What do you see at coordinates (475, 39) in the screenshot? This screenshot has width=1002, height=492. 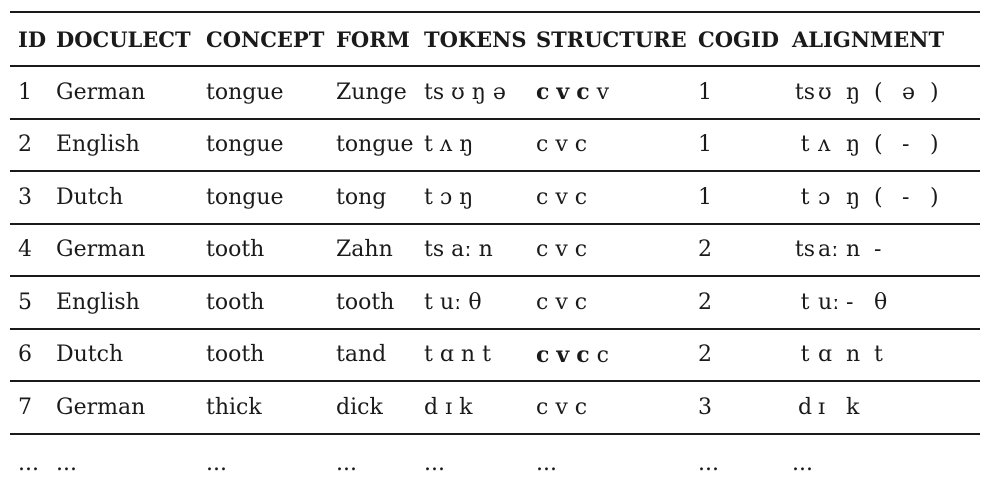 I see `header-tokens: TOKENS` at bounding box center [475, 39].